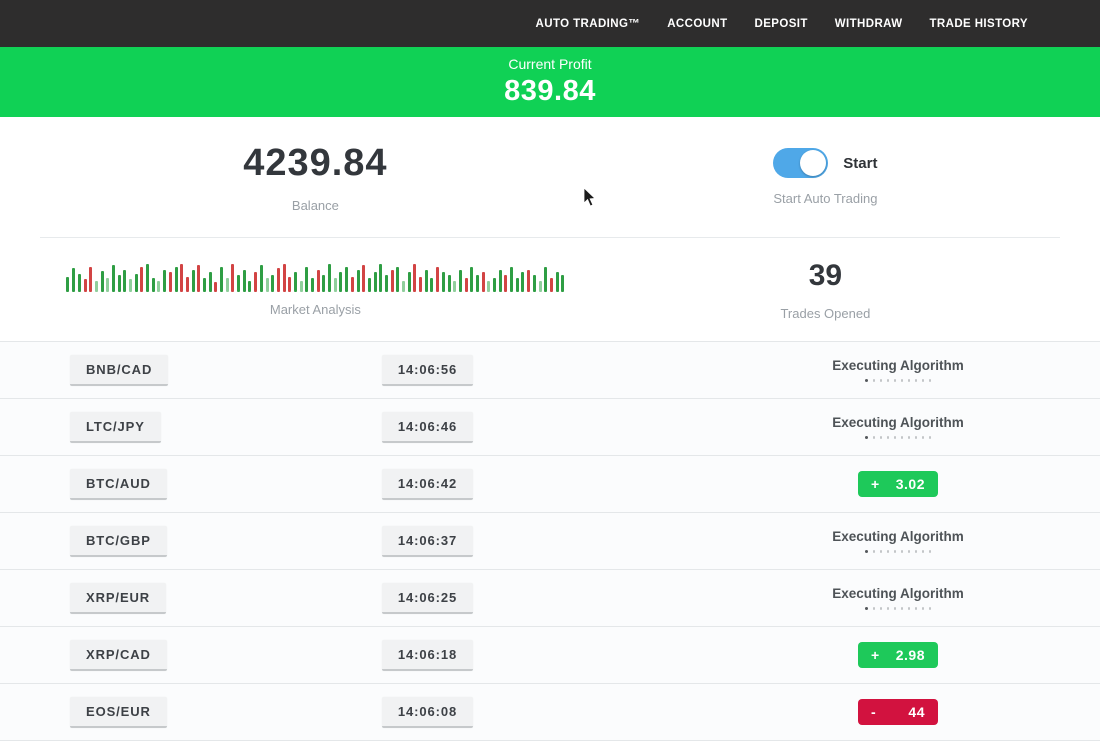 The image size is (1100, 742). I want to click on current-profit-value: 839.84, so click(550, 91).